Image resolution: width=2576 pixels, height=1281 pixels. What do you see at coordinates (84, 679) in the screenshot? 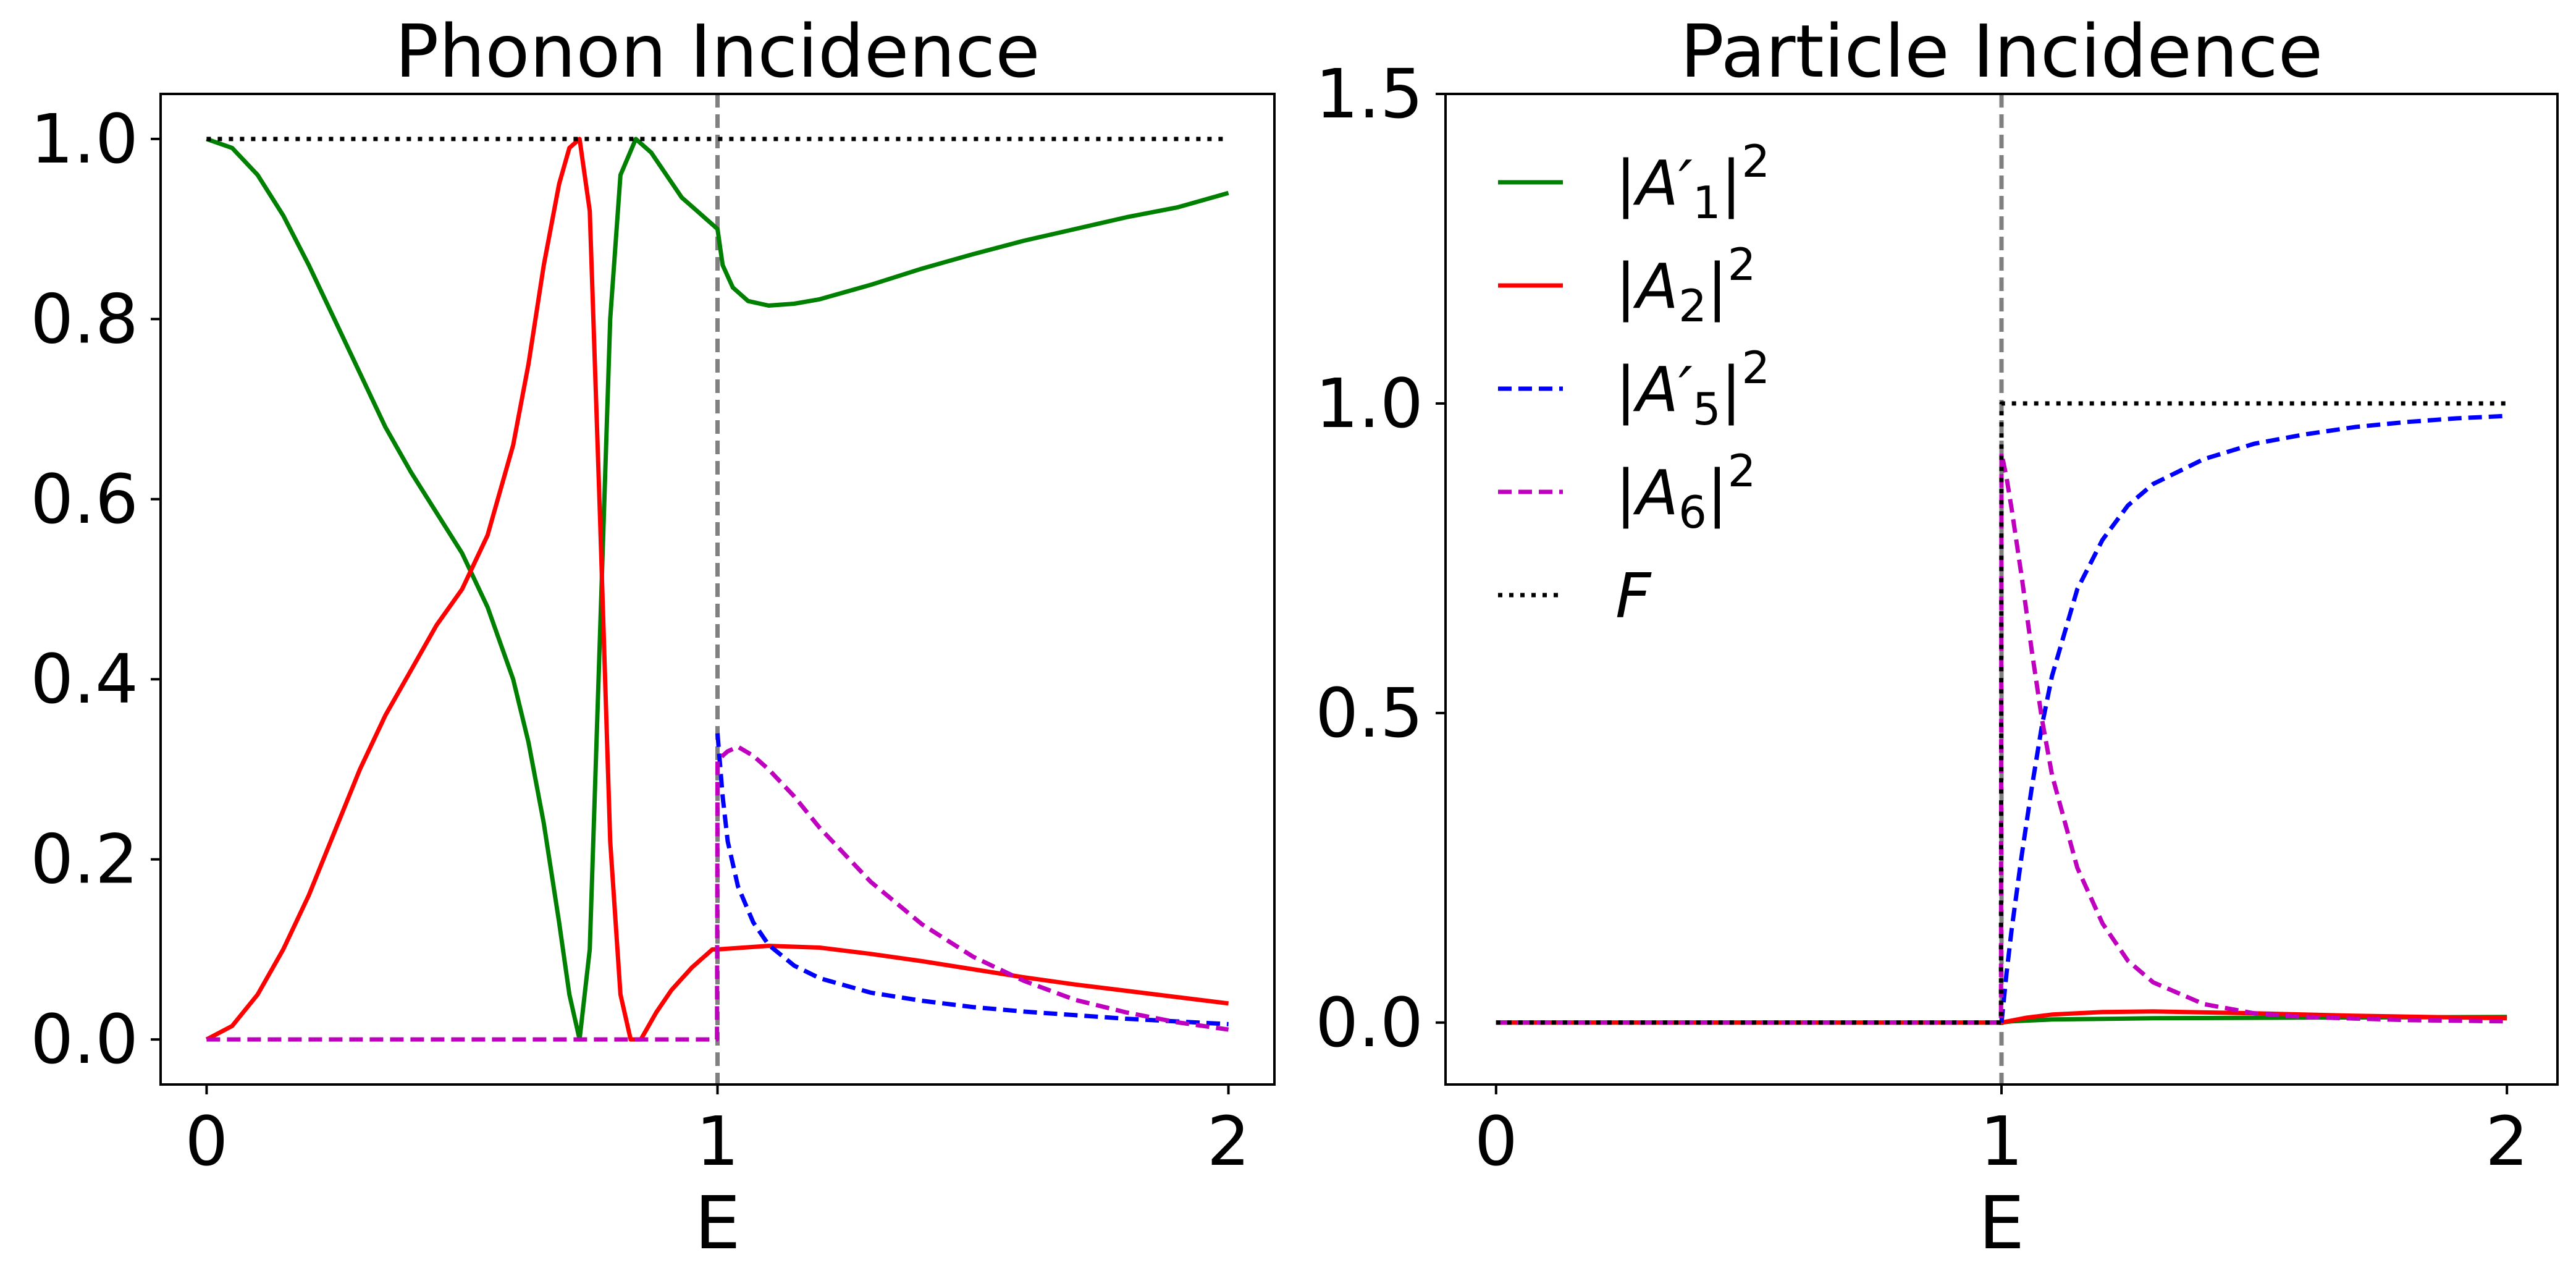
I see `y-tick-label: 0.4` at bounding box center [84, 679].